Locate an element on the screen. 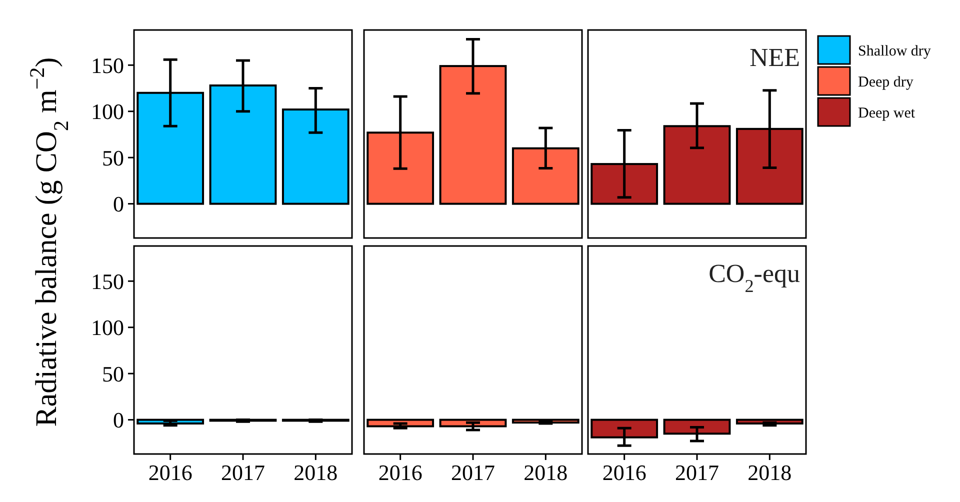 Image resolution: width=960 pixels, height=502 pixels. legend-label: Deep wet is located at coordinates (887, 113).